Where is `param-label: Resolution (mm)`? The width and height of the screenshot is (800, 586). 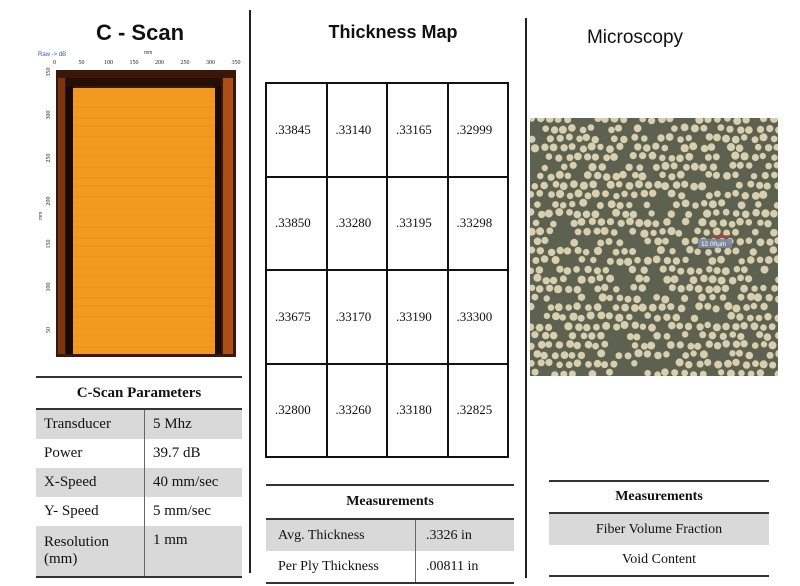 param-label: Resolution (mm) is located at coordinates (90, 552).